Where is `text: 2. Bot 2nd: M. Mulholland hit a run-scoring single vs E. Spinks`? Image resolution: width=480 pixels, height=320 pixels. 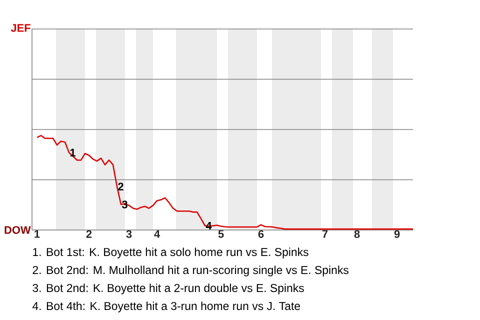 text: 2. Bot 2nd: M. Mulholland hit a run-scoring single vs E. Spinks is located at coordinates (190, 271).